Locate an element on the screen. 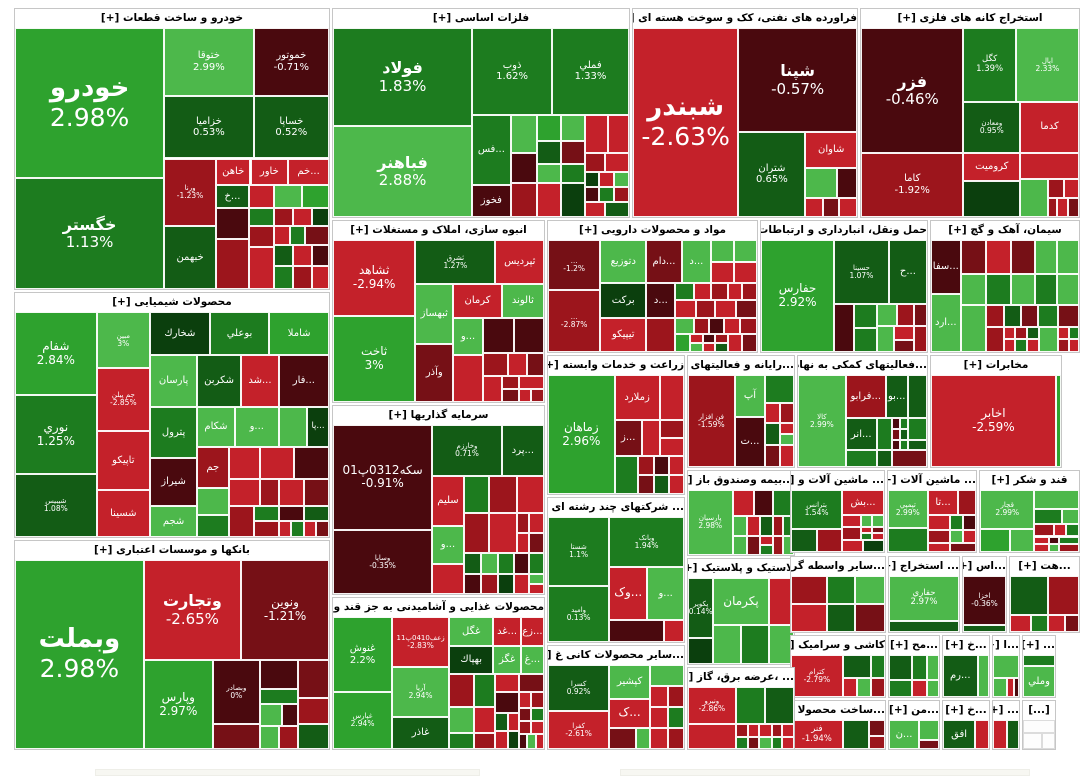  sector-header-financial-aux: ...فعالیتهای کمکی به نهاده [+] is located at coordinates (862, 365).